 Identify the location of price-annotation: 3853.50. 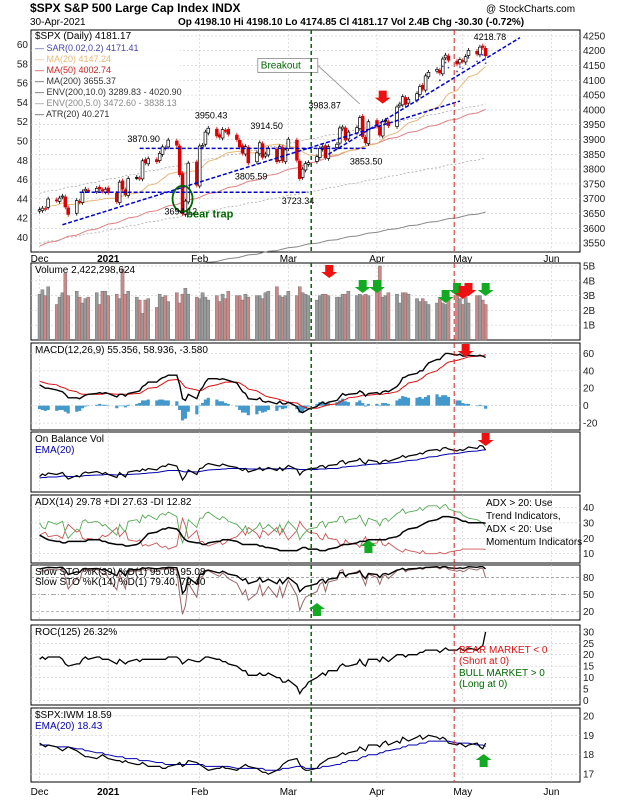
(366, 161).